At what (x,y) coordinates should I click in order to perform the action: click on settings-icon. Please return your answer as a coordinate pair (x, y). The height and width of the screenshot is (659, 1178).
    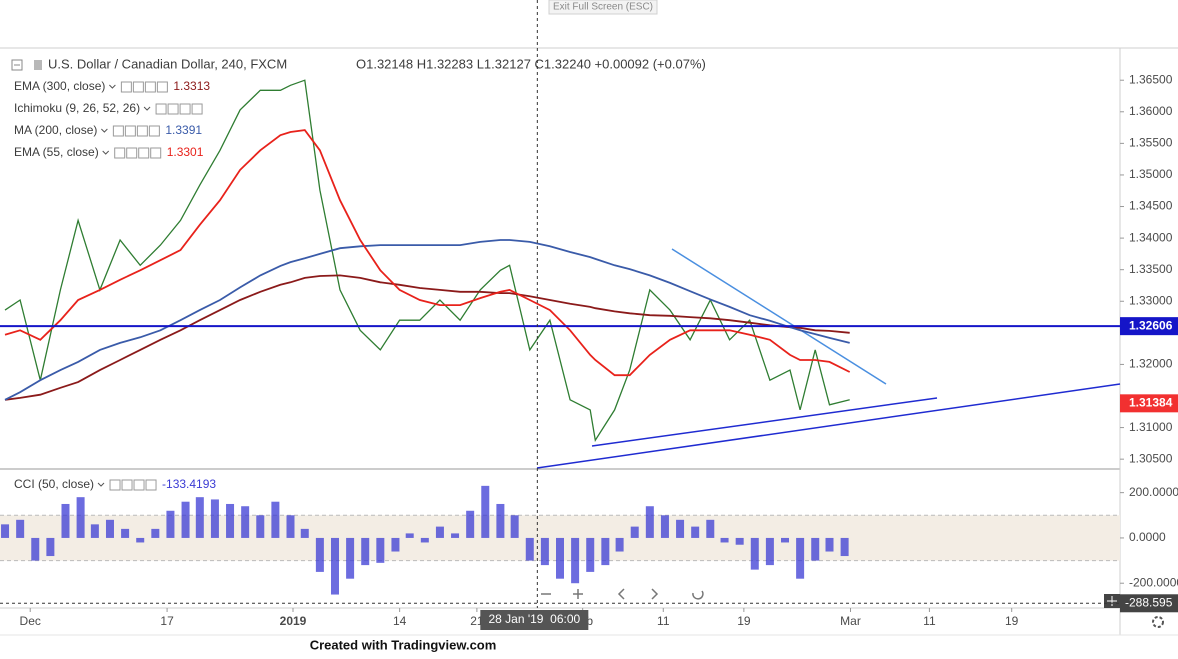
    Looking at the image, I should click on (1158, 622).